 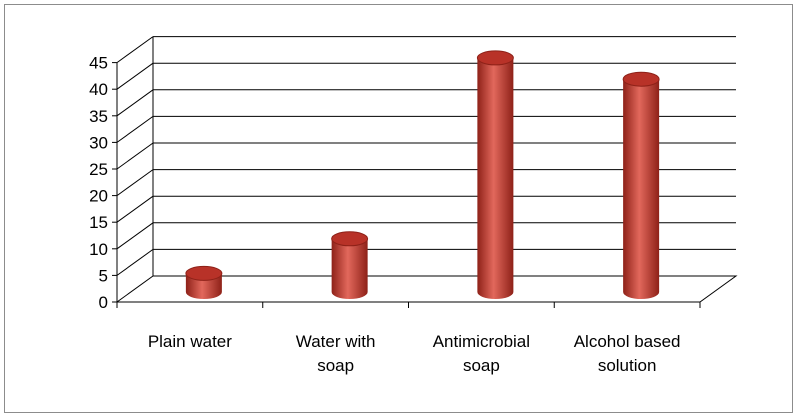 What do you see at coordinates (98, 222) in the screenshot?
I see `y-tick-label: 15` at bounding box center [98, 222].